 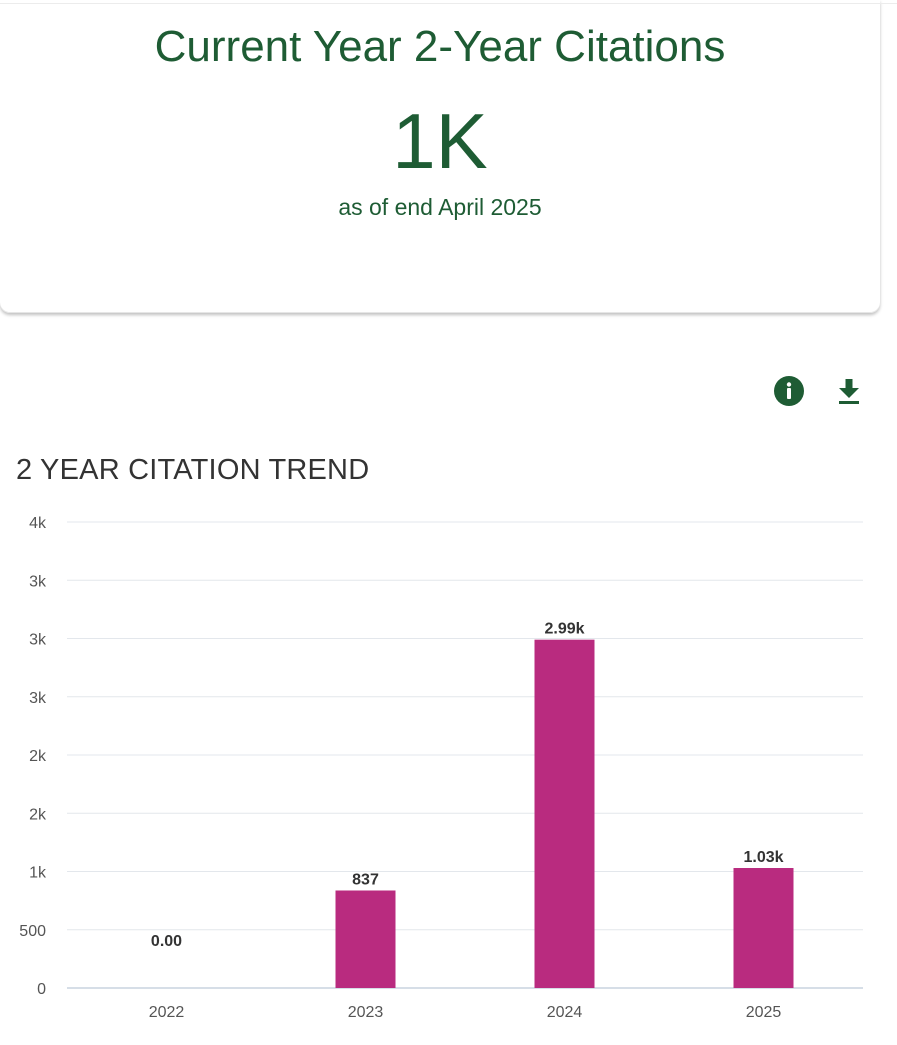 I want to click on info-button, so click(x=789, y=391).